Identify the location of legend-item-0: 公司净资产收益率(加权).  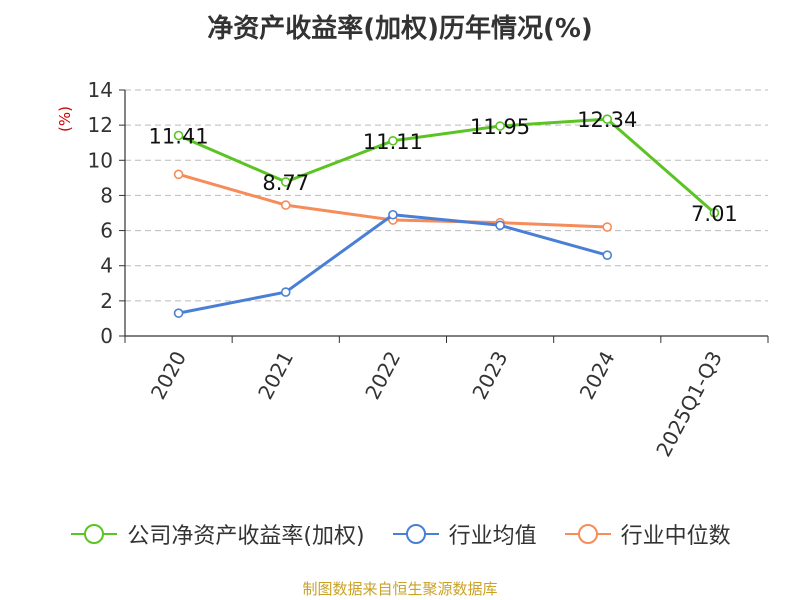
(217, 534).